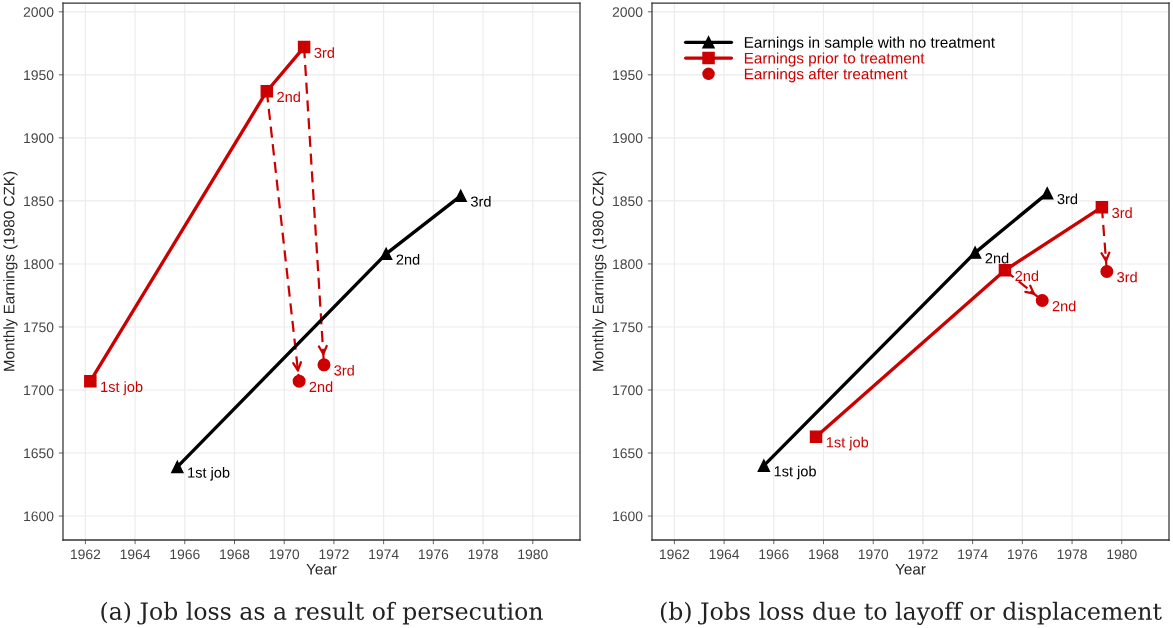  Describe the element at coordinates (911, 613) in the screenshot. I see `text: (b) Jobs loss due to layoff or displacement` at that location.